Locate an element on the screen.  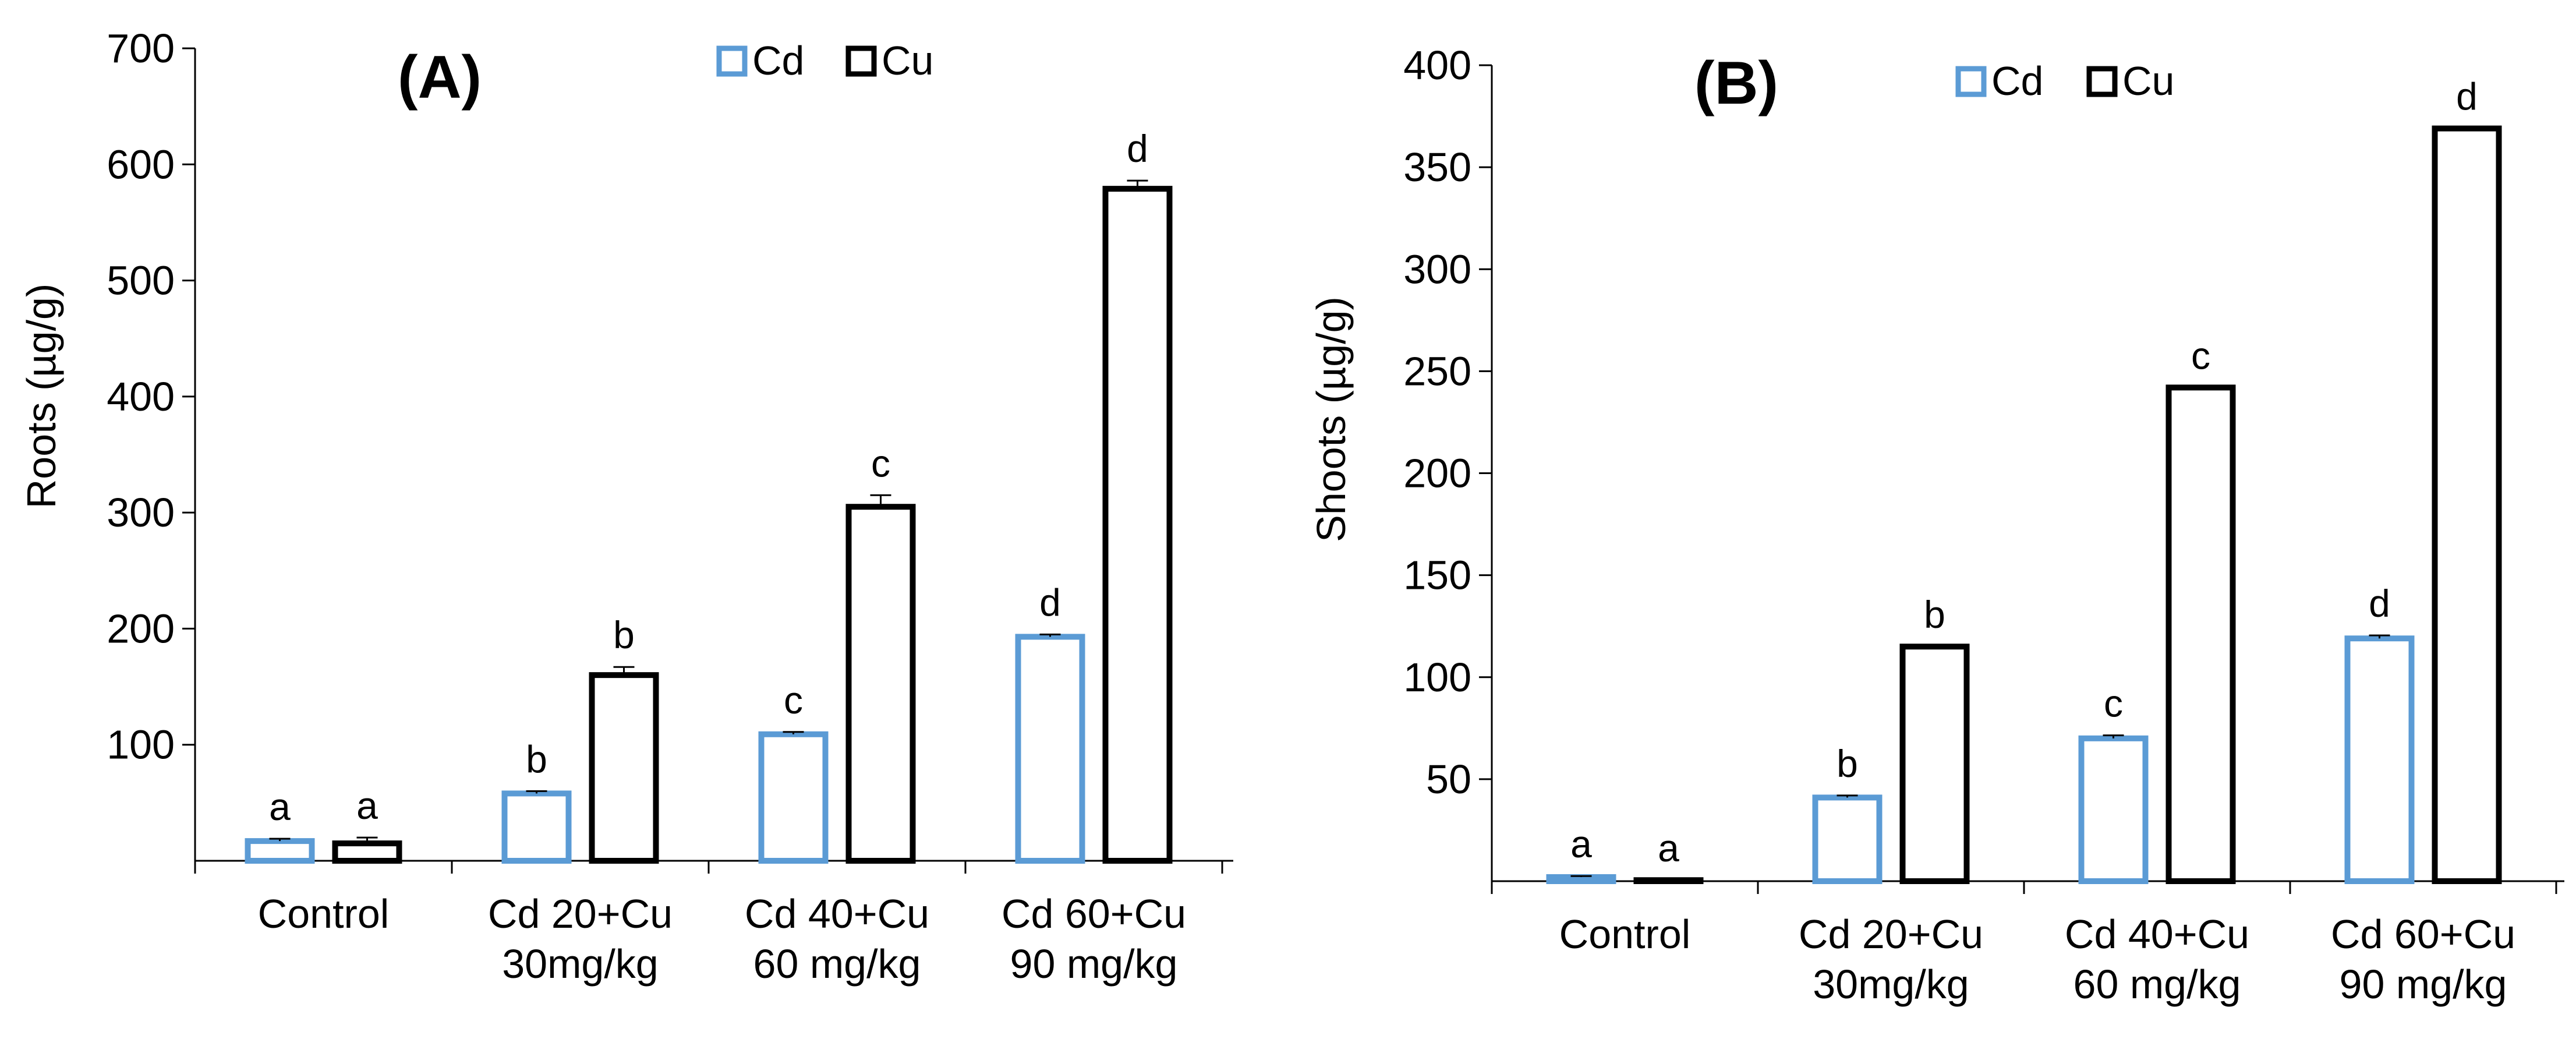
y-tick-label: 50 is located at coordinates (1448, 779).